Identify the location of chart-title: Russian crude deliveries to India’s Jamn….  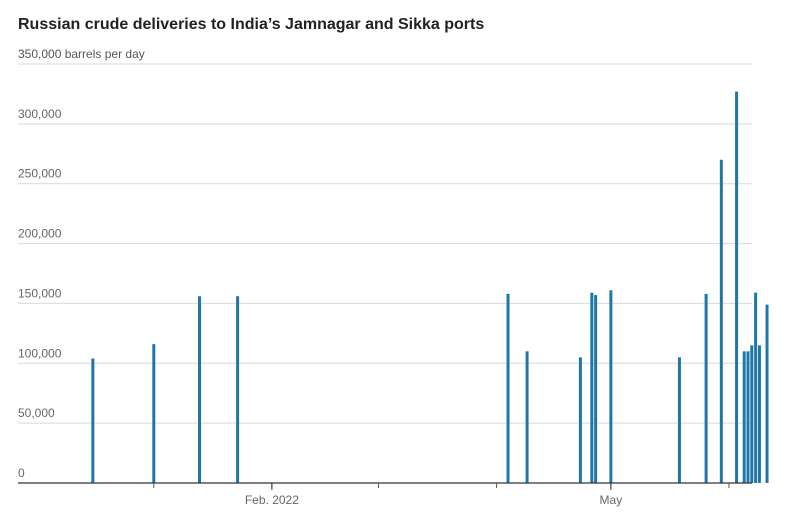
(251, 24).